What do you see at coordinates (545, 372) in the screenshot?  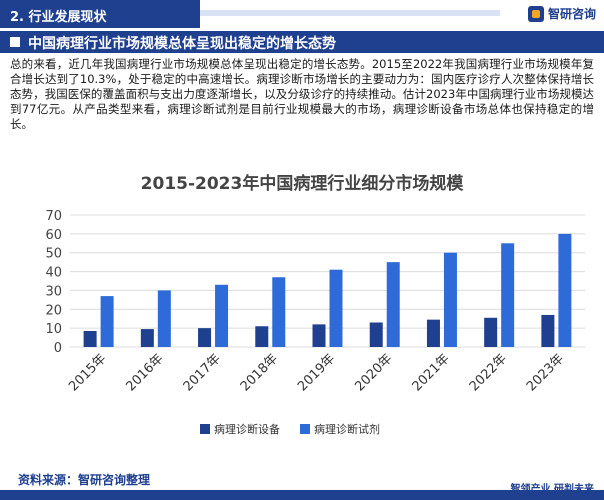 I see `x-tick-label: 2023年` at bounding box center [545, 372].